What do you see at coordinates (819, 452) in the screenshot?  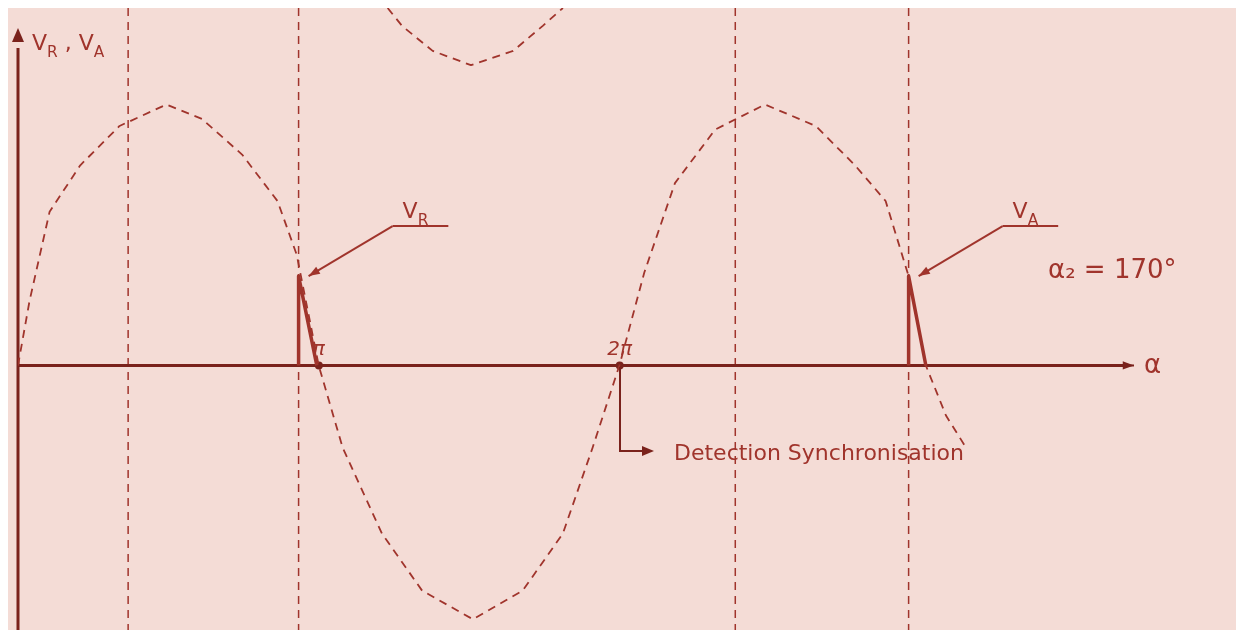 I see `annotation: Detection Synchronisation` at bounding box center [819, 452].